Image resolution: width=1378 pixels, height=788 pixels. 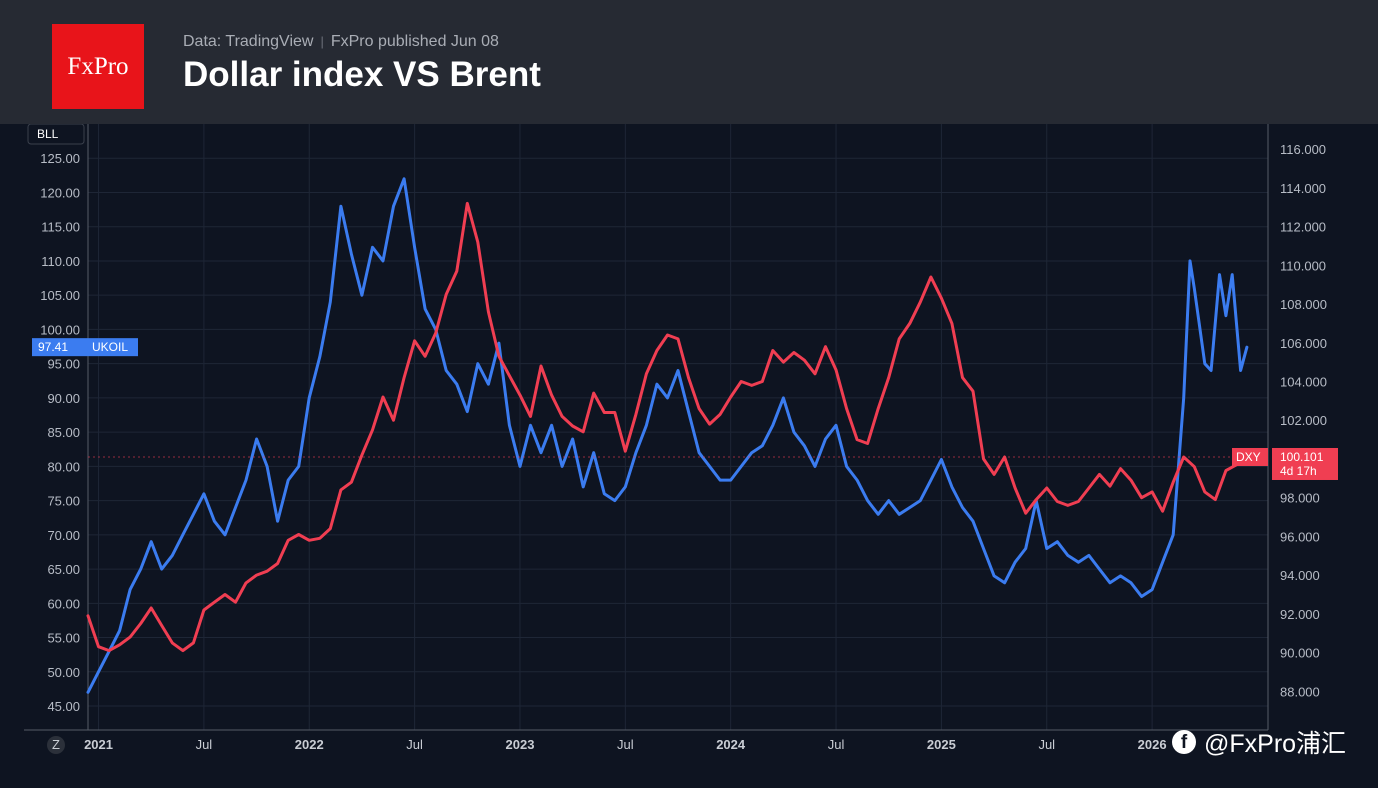 I want to click on watermark: f @FxPro浦汇, so click(x=1259, y=742).